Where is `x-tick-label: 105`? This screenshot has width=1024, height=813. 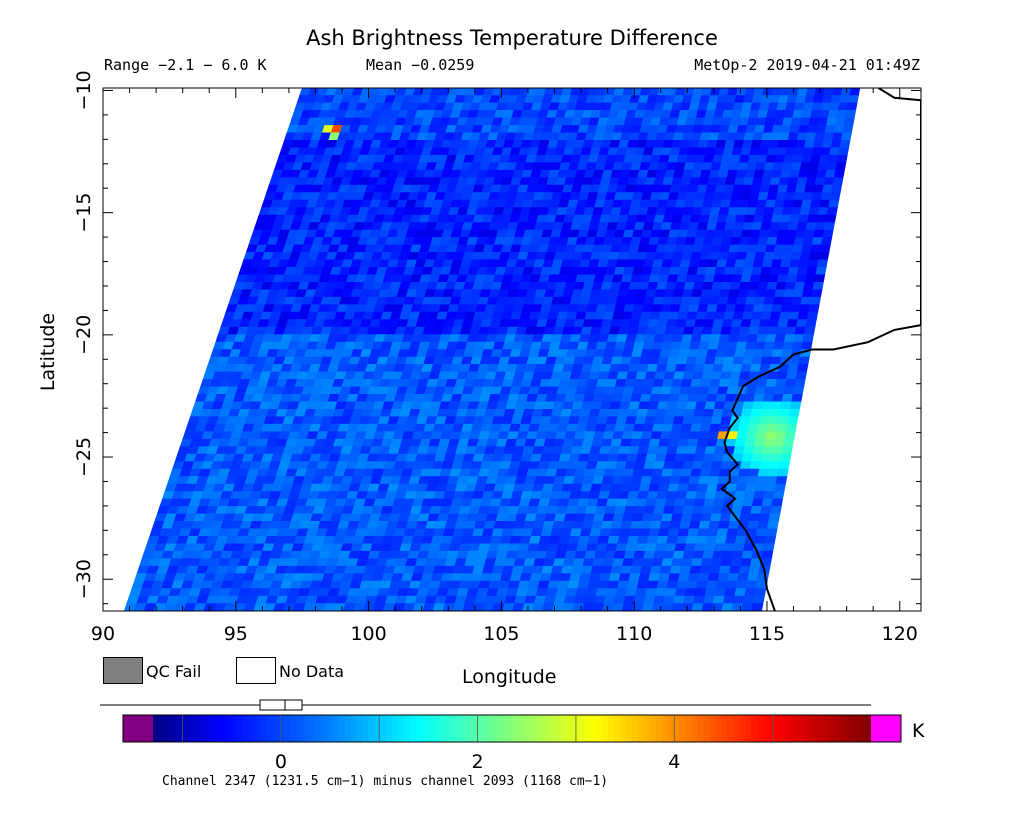
x-tick-label: 105 is located at coordinates (501, 634).